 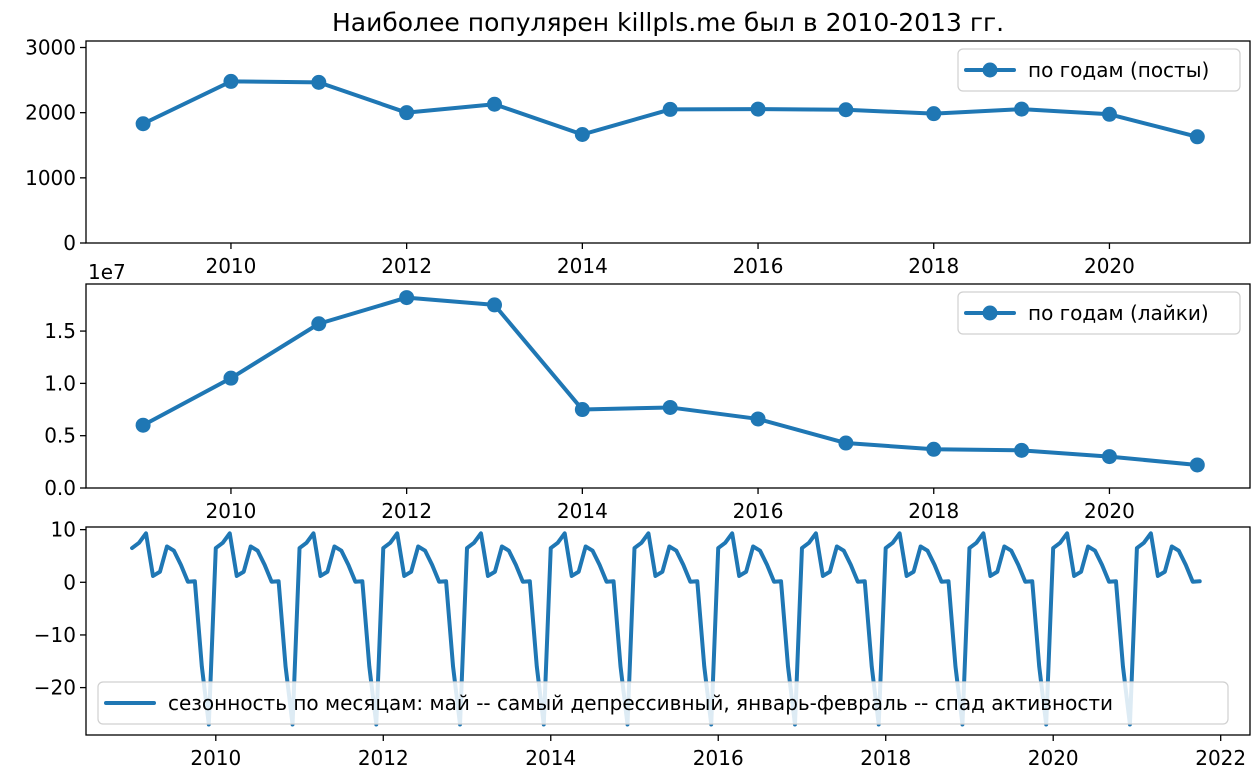 What do you see at coordinates (60, 488) in the screenshot?
I see `y-tick-label: 0.0` at bounding box center [60, 488].